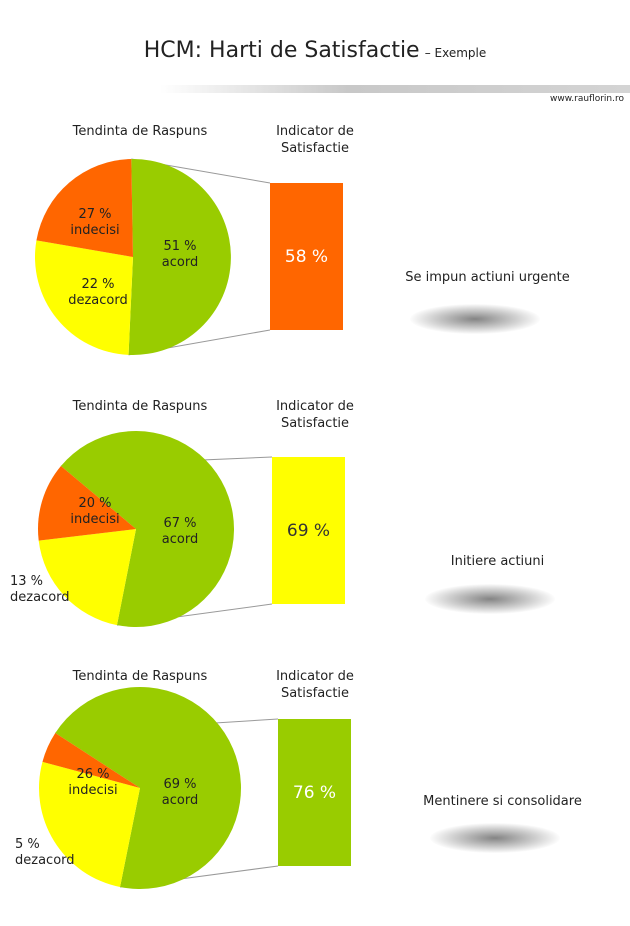 The image size is (630, 926). What do you see at coordinates (455, 53) in the screenshot?
I see `title-subtitle: – Exemple` at bounding box center [455, 53].